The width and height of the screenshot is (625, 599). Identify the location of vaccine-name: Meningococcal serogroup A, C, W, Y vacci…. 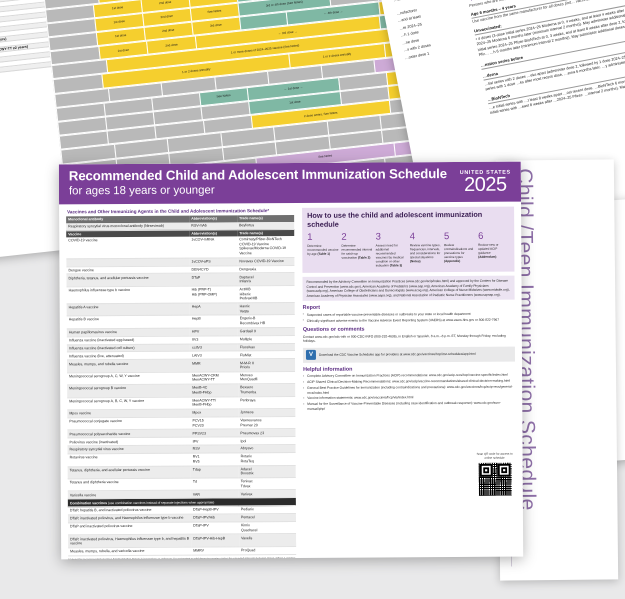
(129, 378).